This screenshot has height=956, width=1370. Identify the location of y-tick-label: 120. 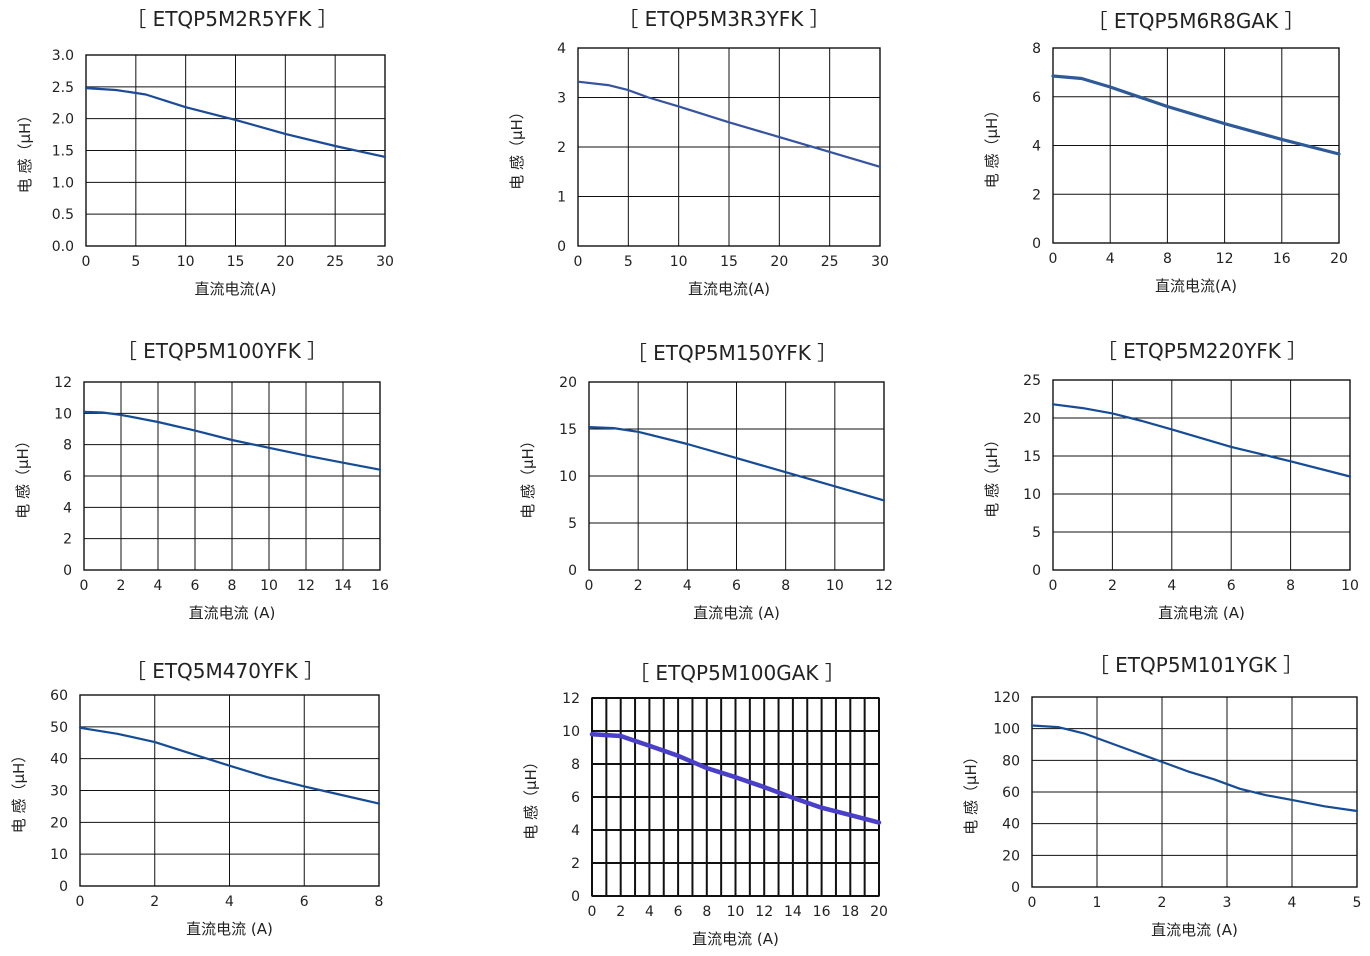
(1006, 698).